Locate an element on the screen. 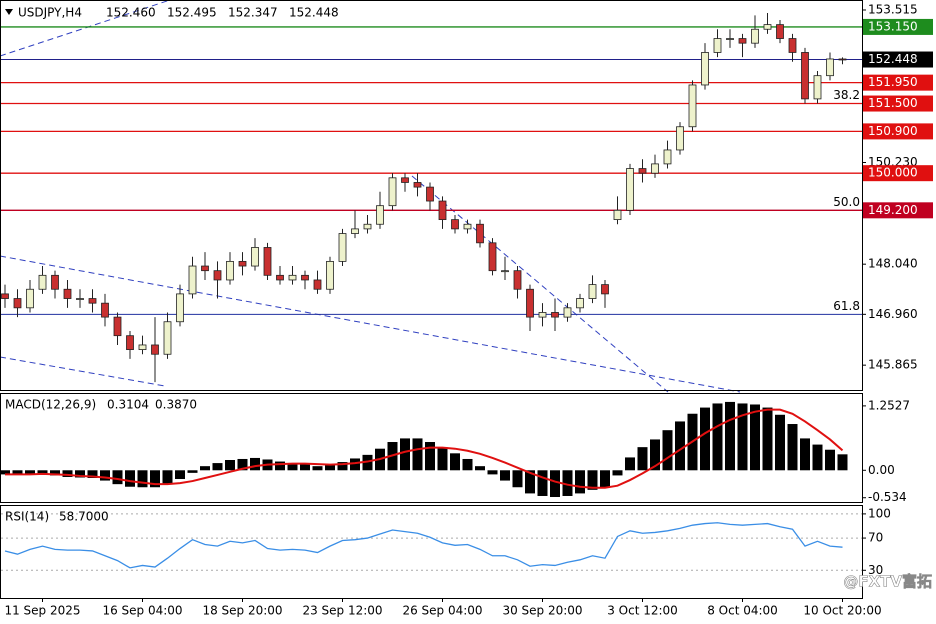 The height and width of the screenshot is (624, 936). signal-value: 0.3870 is located at coordinates (176, 405).